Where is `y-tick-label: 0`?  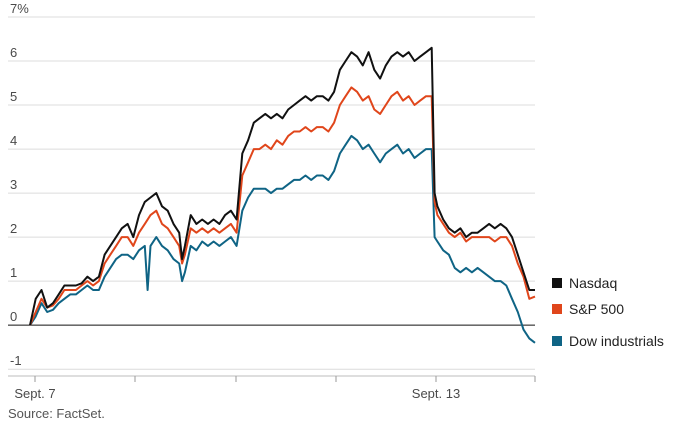
y-tick-label: 0 is located at coordinates (13, 316).